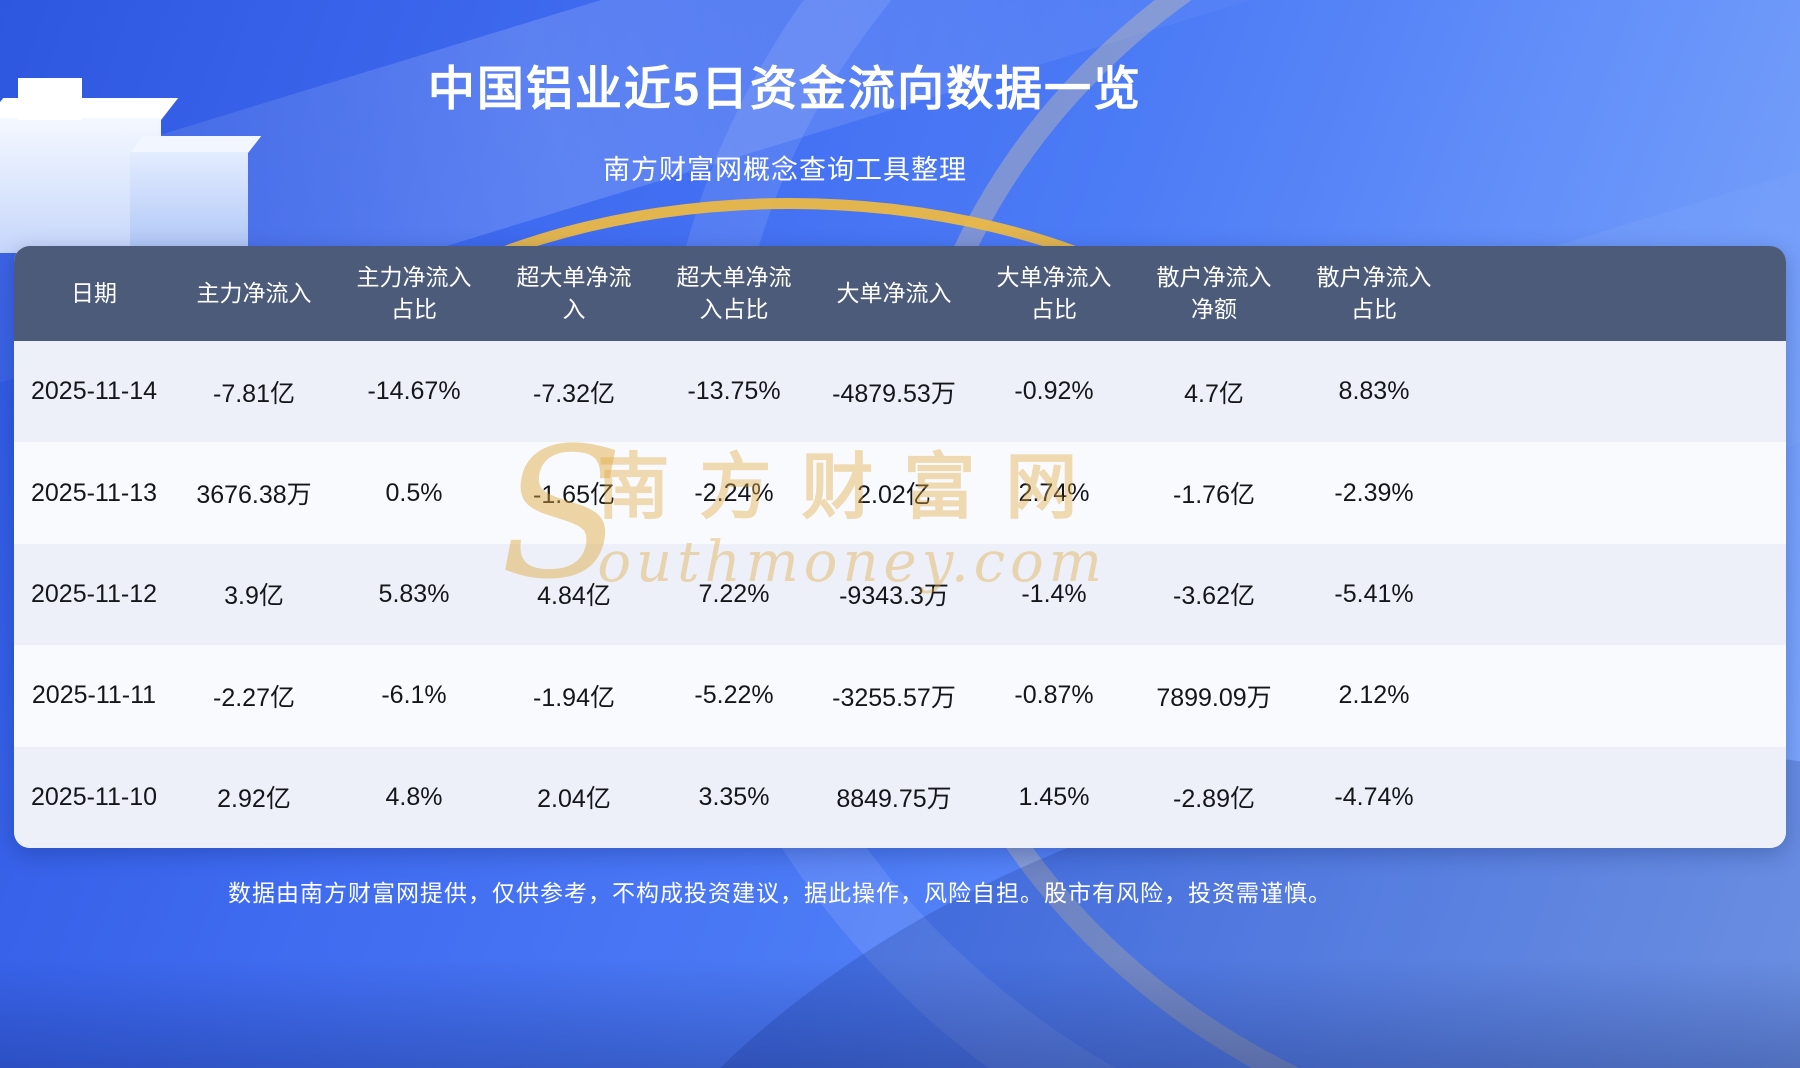 This screenshot has width=1800, height=1068. What do you see at coordinates (894, 596) in the screenshot?
I see `table-cell: -9343.3万` at bounding box center [894, 596].